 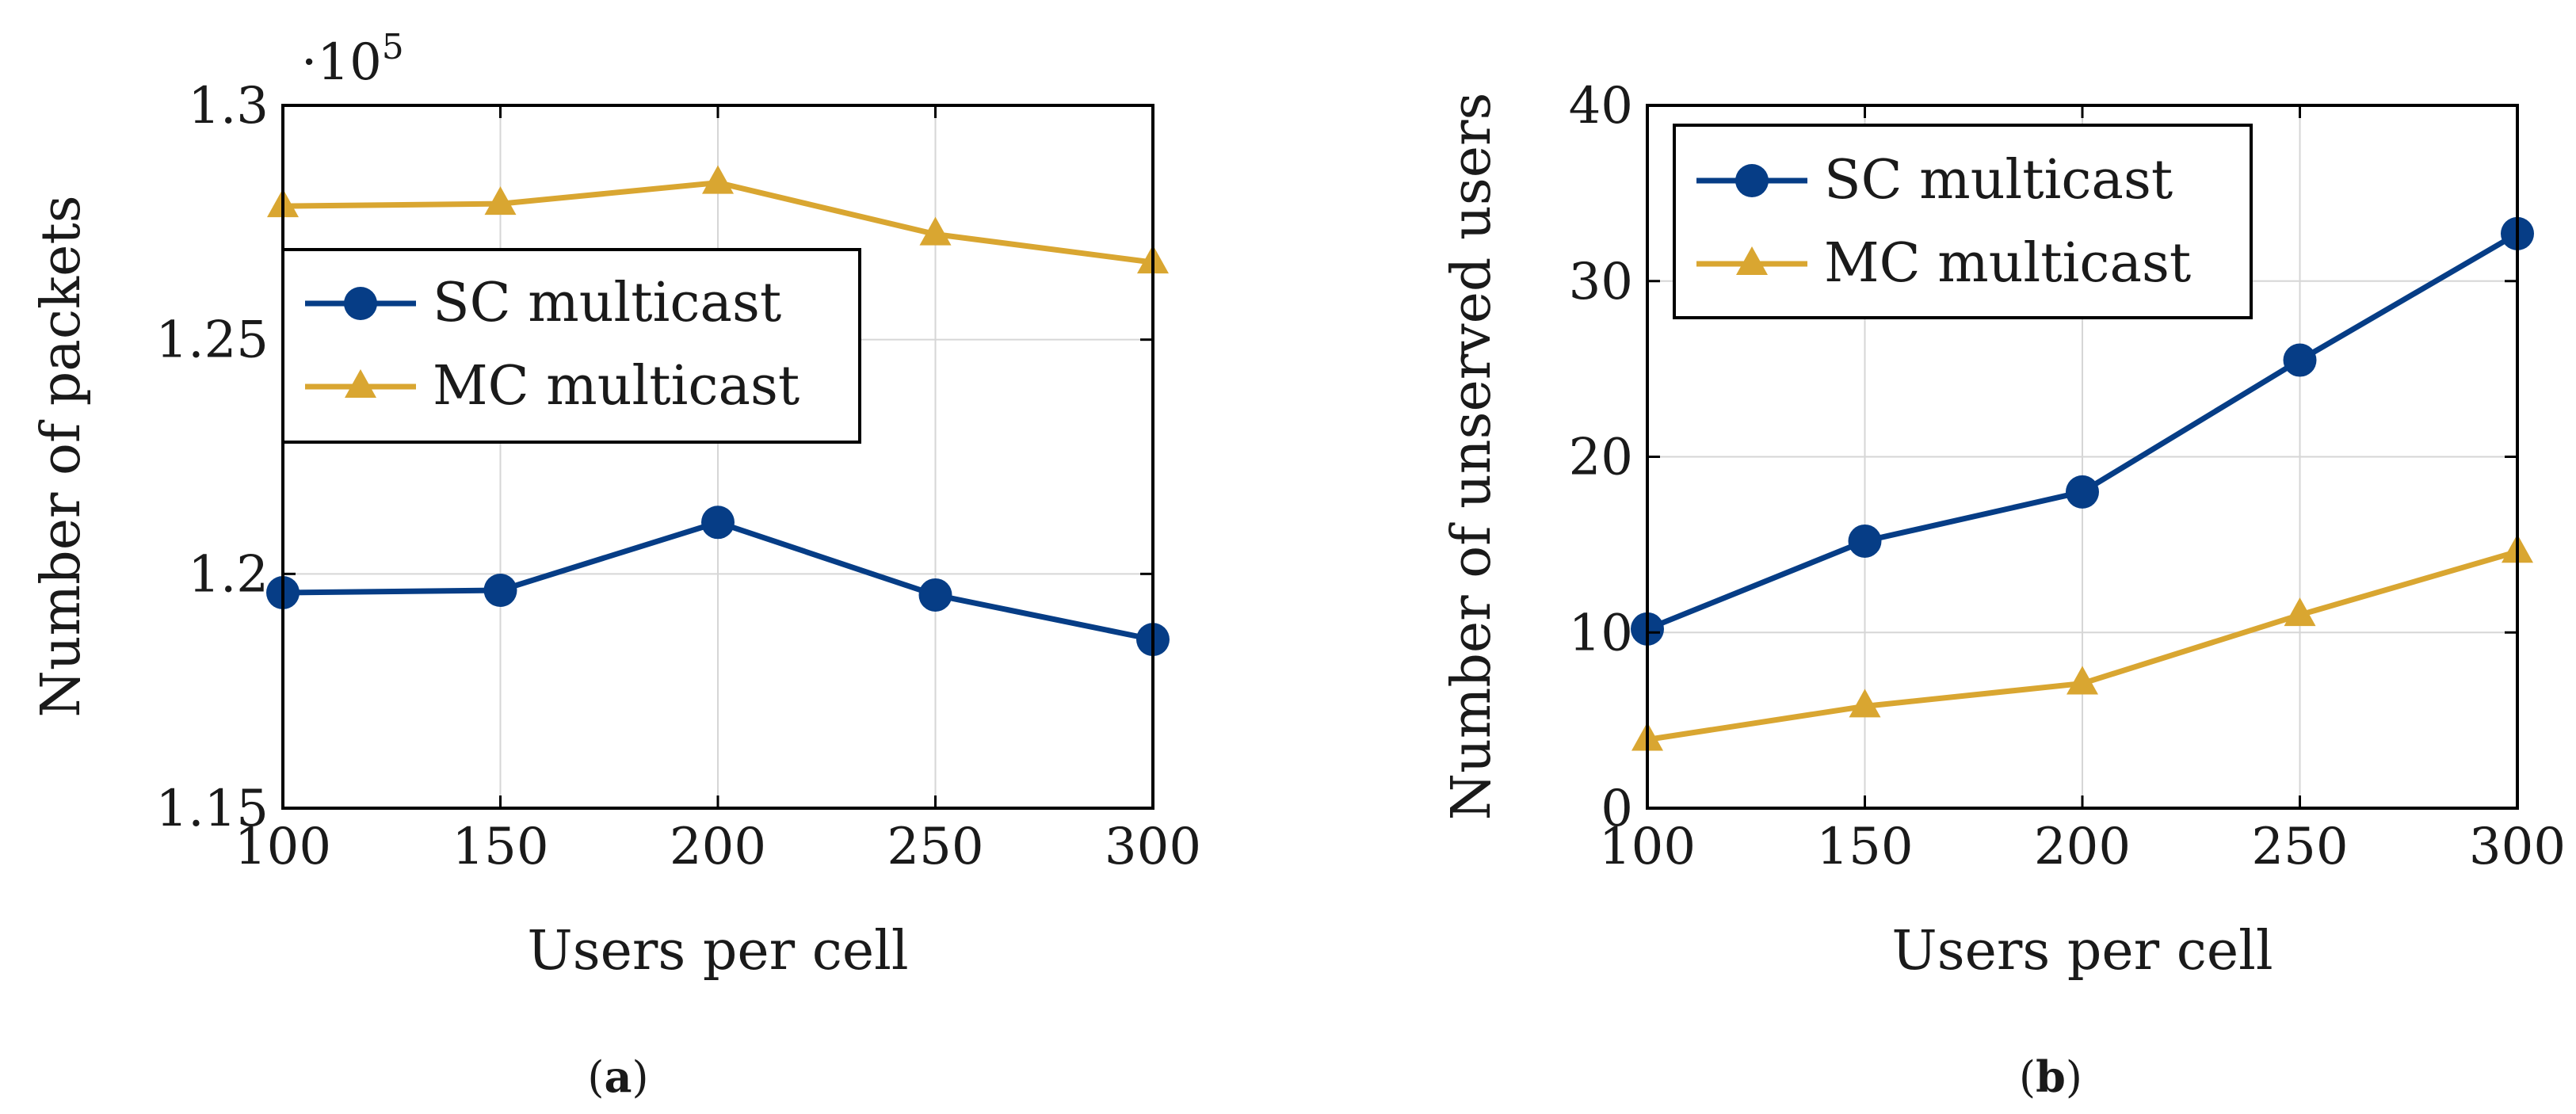 What do you see at coordinates (283, 847) in the screenshot?
I see `chart-a-x-tick-label: 100` at bounding box center [283, 847].